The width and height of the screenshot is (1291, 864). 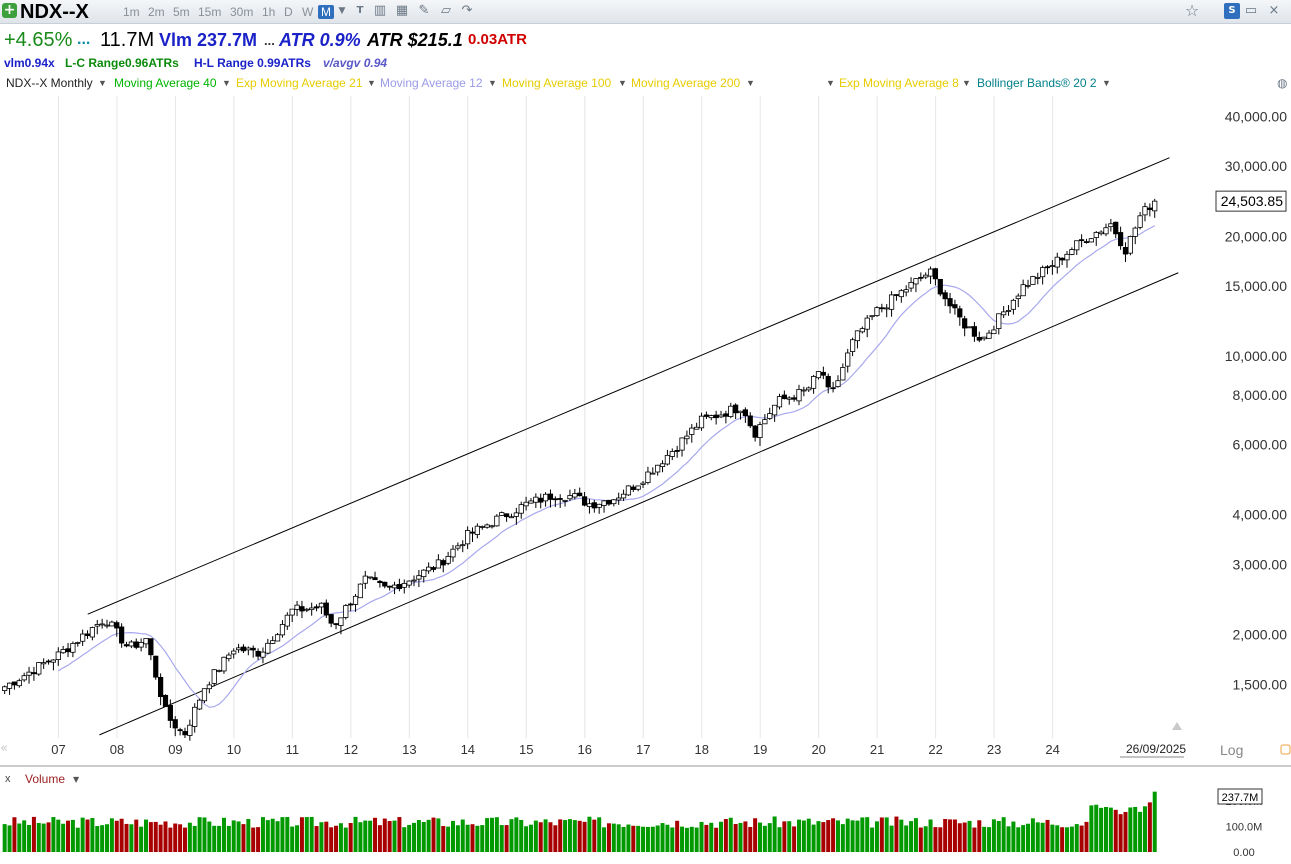 I want to click on add-symbol-icon: +, so click(x=9, y=10).